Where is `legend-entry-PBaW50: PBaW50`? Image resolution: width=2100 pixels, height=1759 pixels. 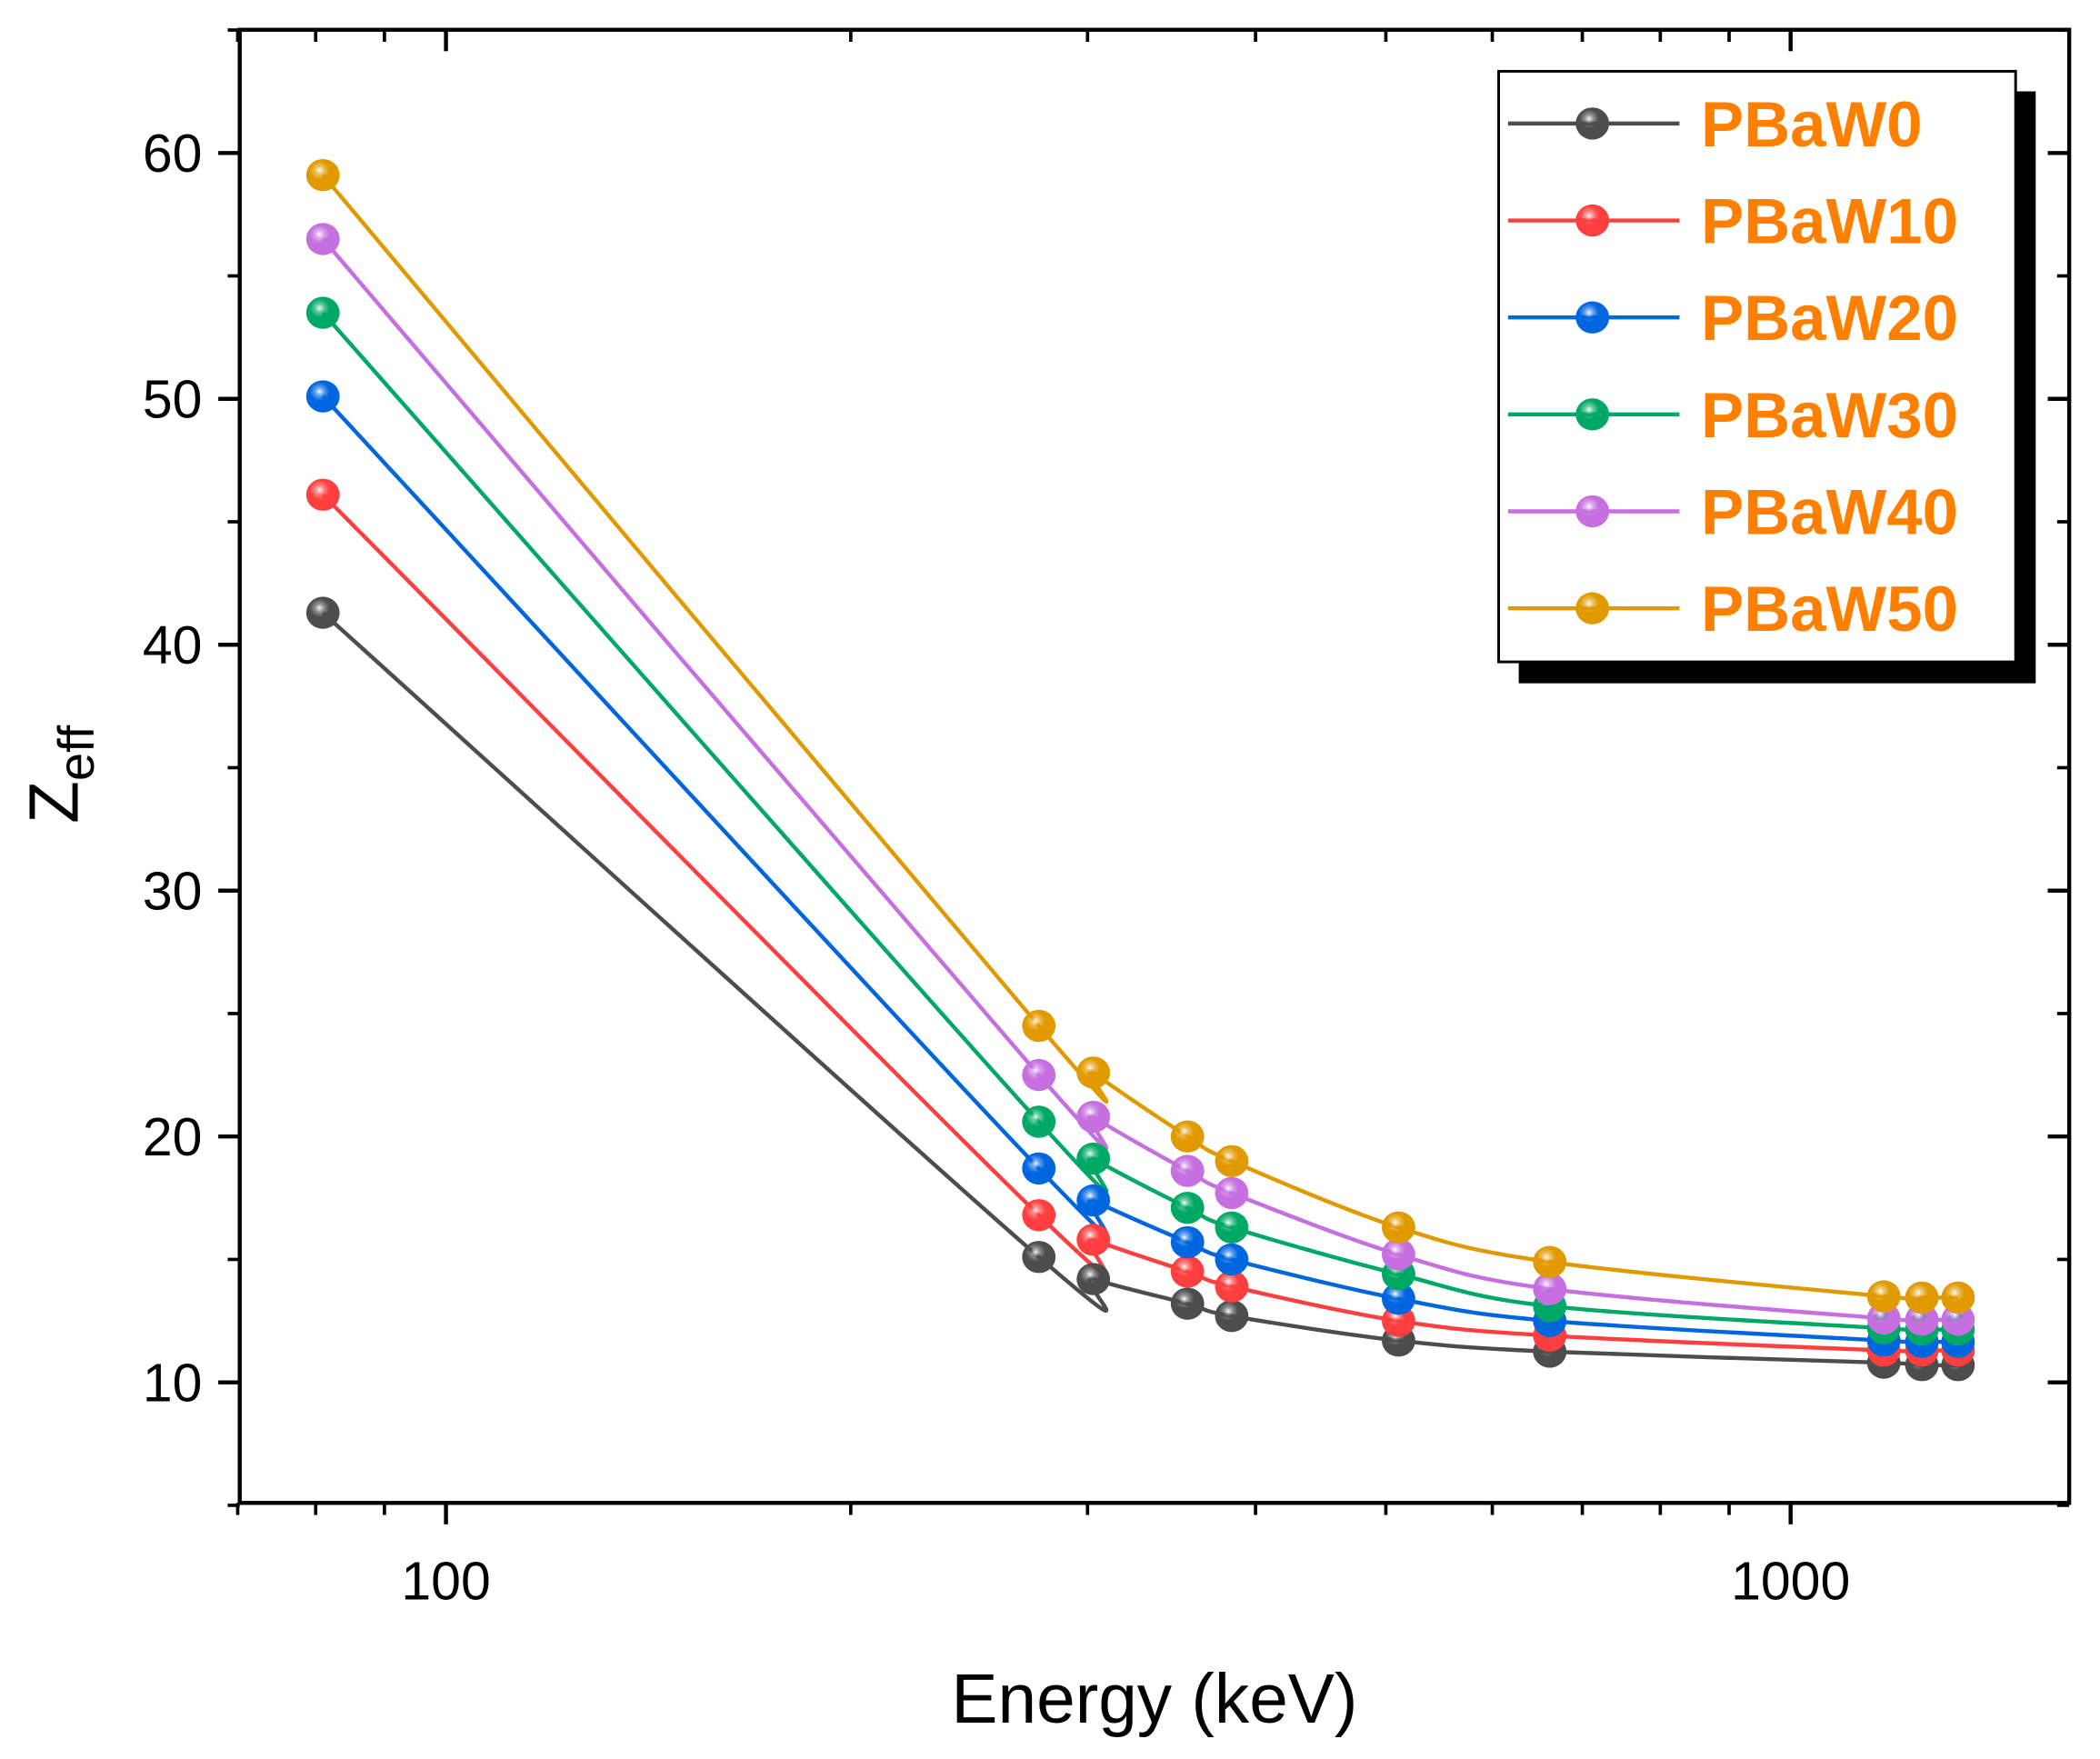 legend-entry-PBaW50: PBaW50 is located at coordinates (1733, 609).